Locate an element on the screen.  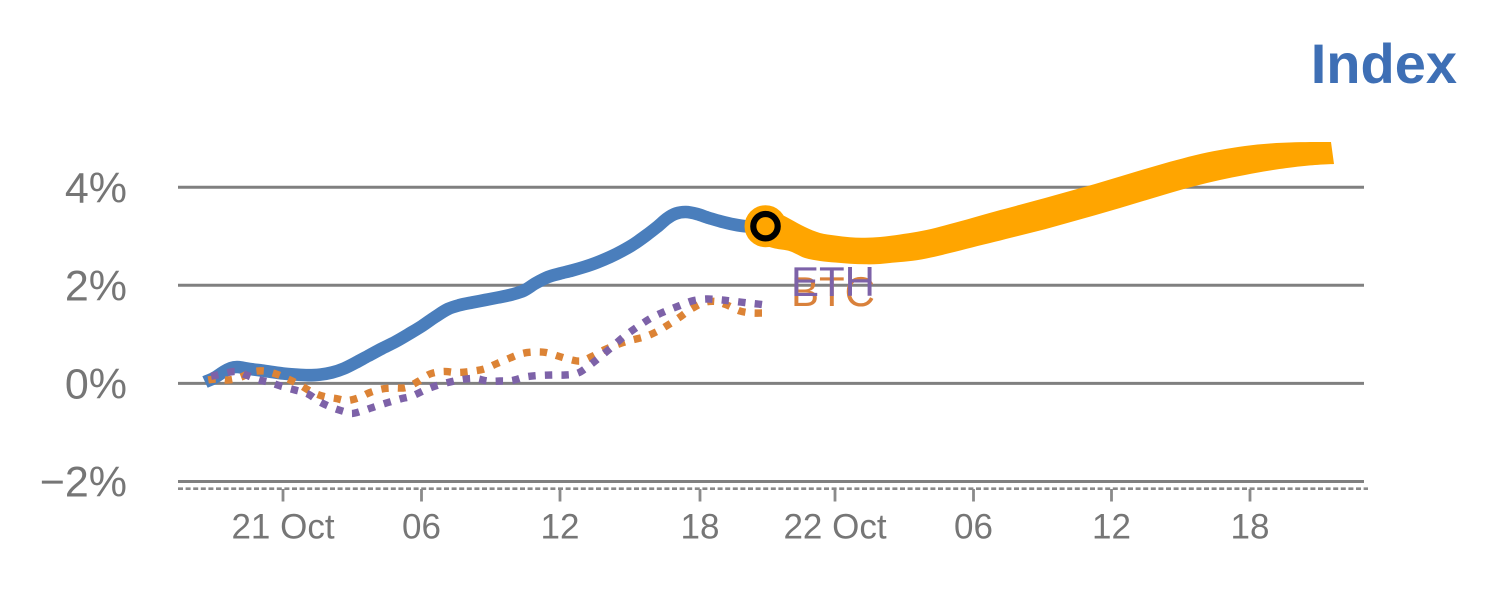
svg-text: −2% is located at coordinates (83, 483).